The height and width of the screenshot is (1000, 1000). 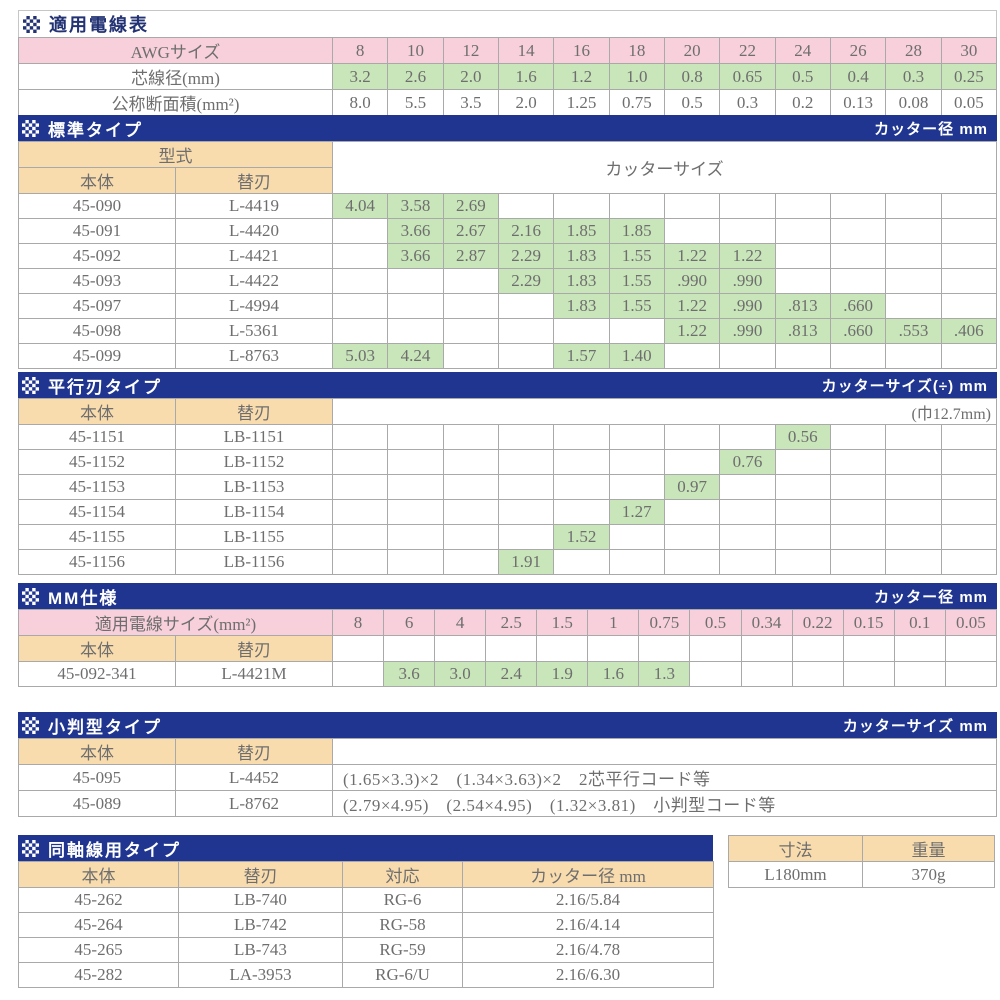 I want to click on model-cell: 45-095, so click(x=97, y=777).